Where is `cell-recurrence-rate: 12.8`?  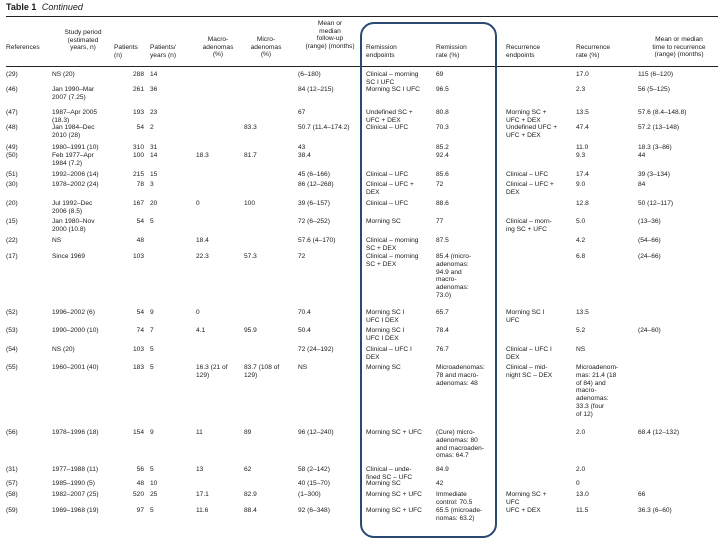 cell-recurrence-rate: 12.8 is located at coordinates (582, 203).